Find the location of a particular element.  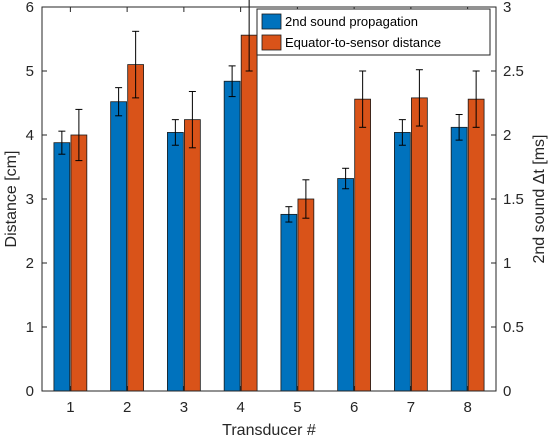

right-y-tick-label: 2 is located at coordinates (507, 135).